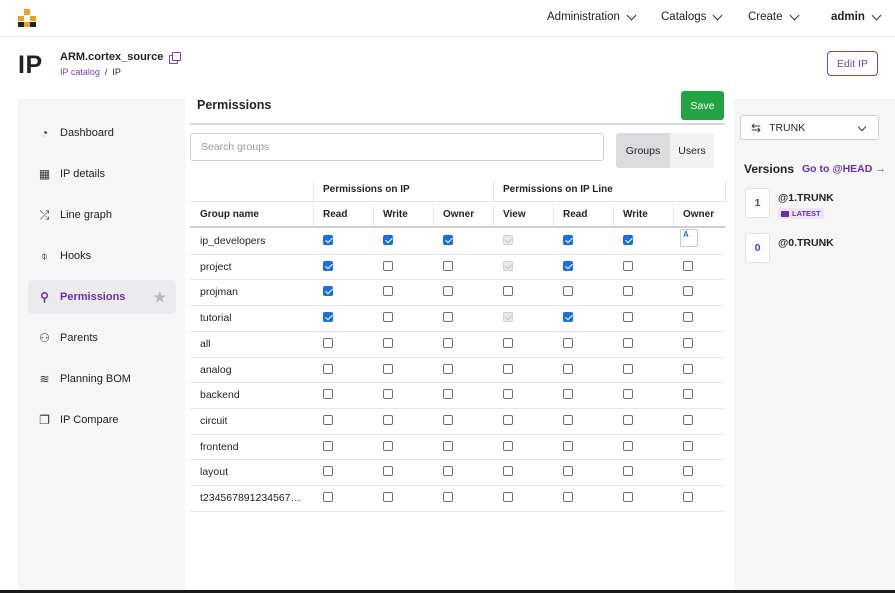  I want to click on save-button: Save, so click(702, 105).